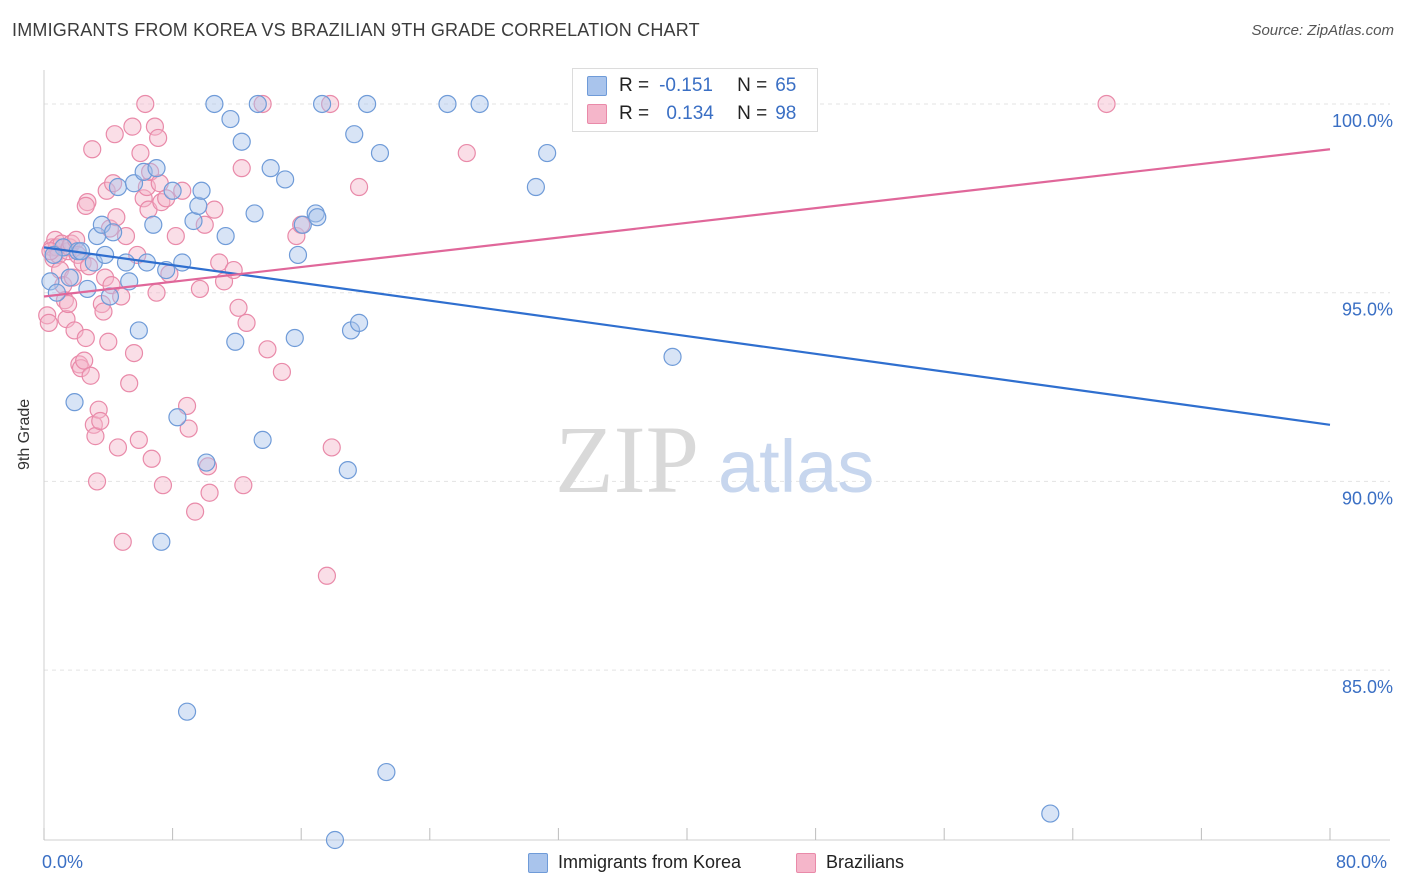 This screenshot has height=892, width=1406. What do you see at coordinates (796, 466) in the screenshot?
I see `watermark-atlas: atlas` at bounding box center [796, 466].